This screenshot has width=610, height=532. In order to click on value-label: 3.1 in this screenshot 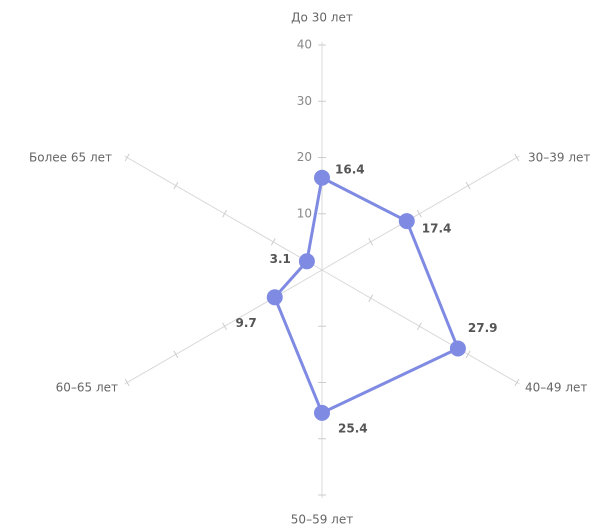, I will do `click(280, 259)`.